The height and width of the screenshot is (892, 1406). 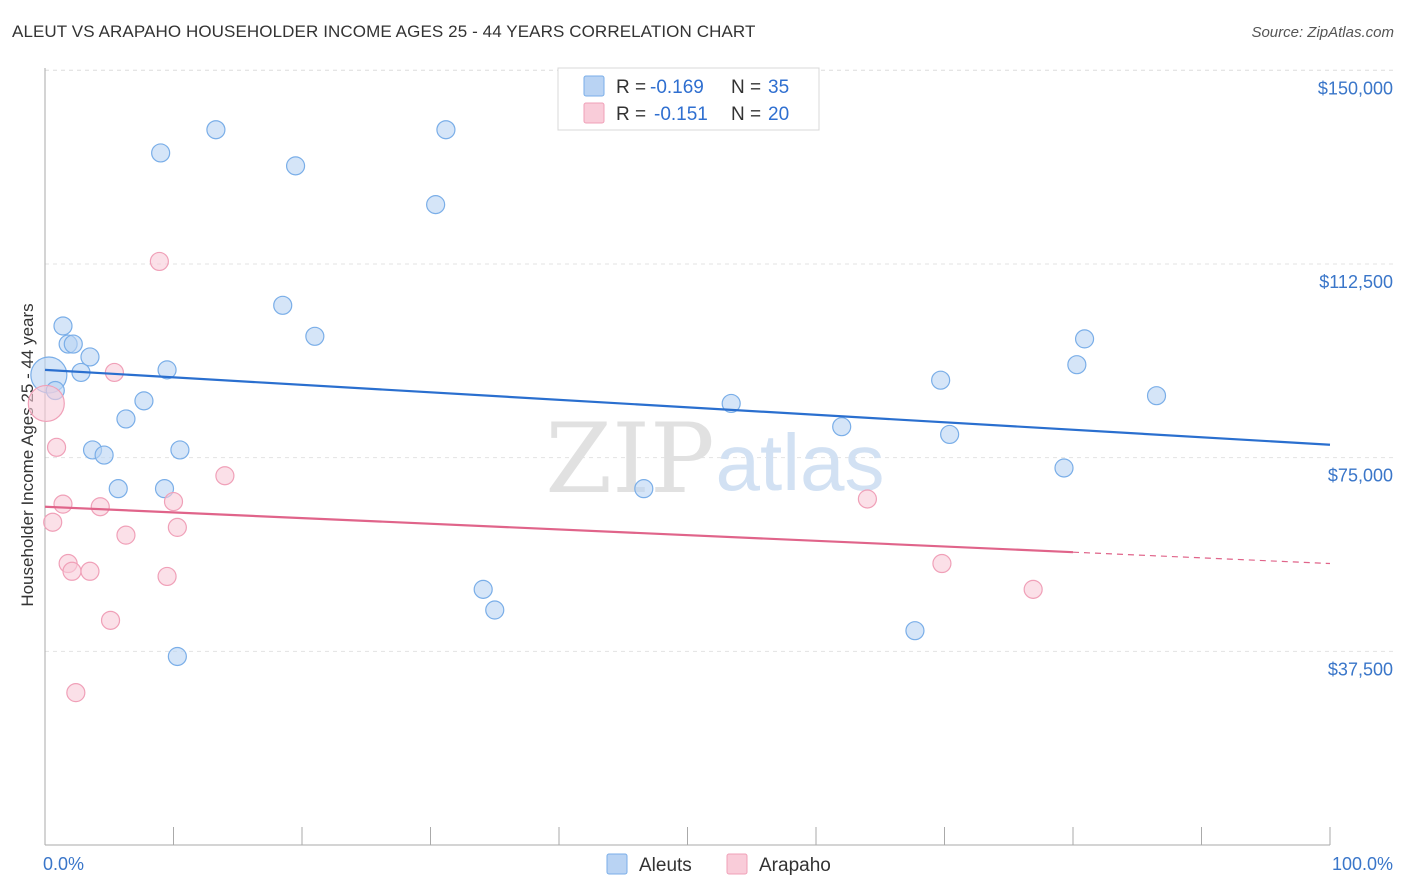 I want to click on correlation-legend: R = -0.169 N = 35 R = -0.151 N = 20, so click(x=688, y=99).